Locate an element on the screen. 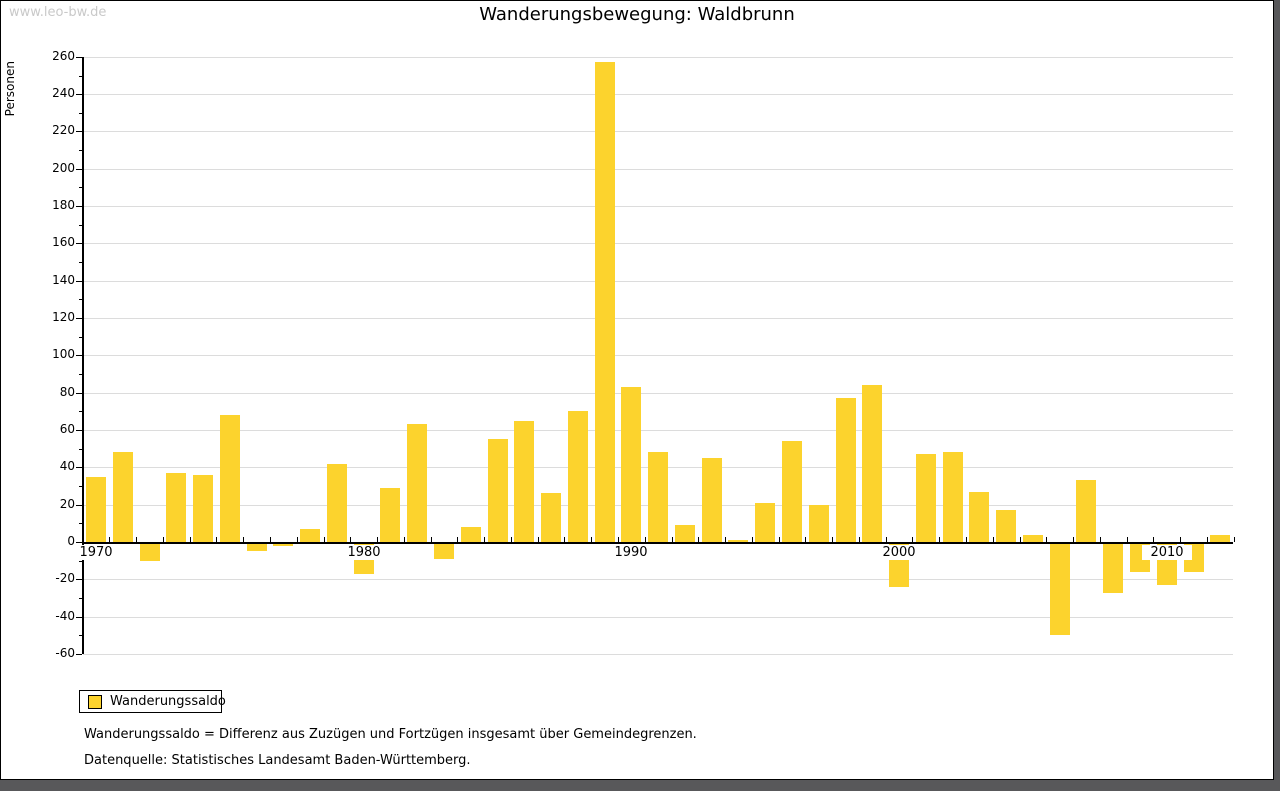 The image size is (1280, 791). bar-1994 is located at coordinates (738, 541).